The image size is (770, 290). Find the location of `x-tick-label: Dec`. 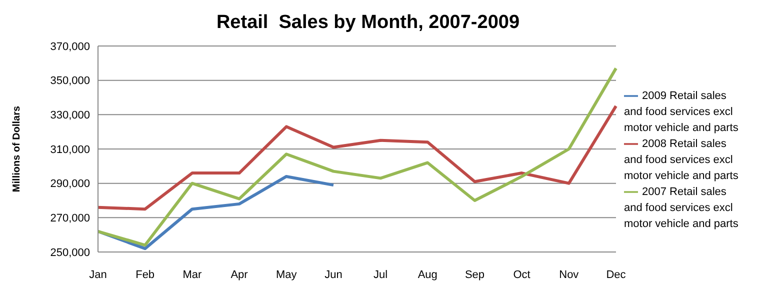

x-tick-label: Dec is located at coordinates (616, 274).